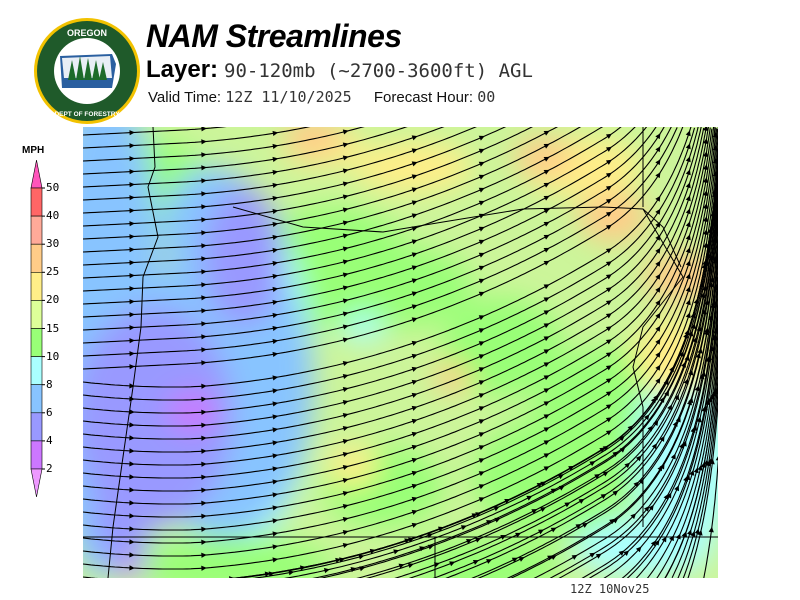  What do you see at coordinates (486, 97) in the screenshot?
I see `forecast-hour-value: 00` at bounding box center [486, 97].